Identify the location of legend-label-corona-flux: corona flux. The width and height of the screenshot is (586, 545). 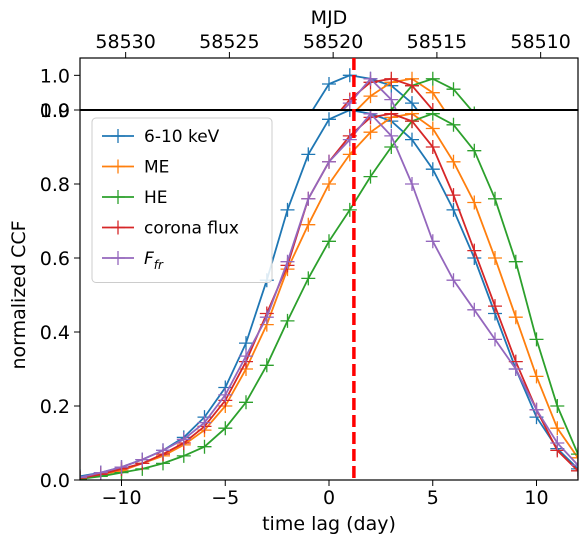
(191, 229).